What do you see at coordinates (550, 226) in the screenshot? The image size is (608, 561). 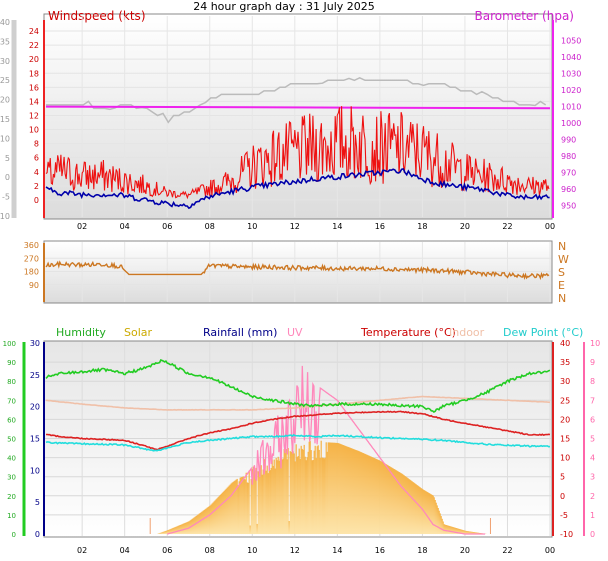 I see `time-tick-label: 00` at bounding box center [550, 226].